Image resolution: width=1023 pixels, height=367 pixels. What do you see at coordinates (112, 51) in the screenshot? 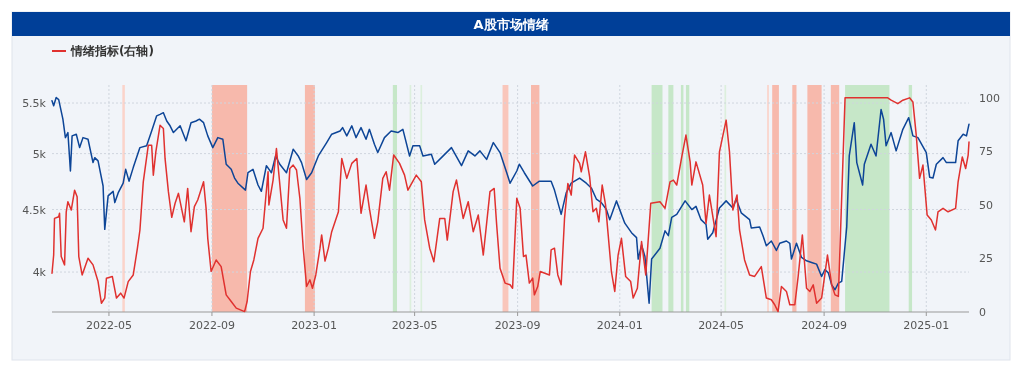
I see `legend-label: 情绪指标(右轴)` at bounding box center [112, 51].